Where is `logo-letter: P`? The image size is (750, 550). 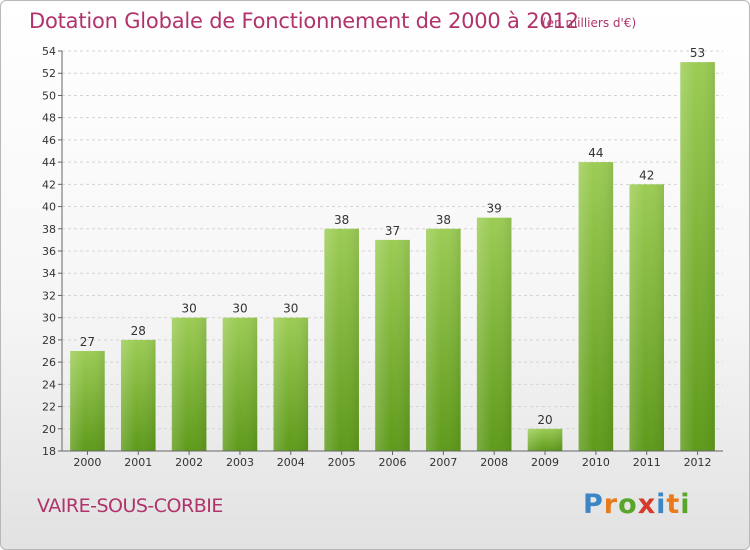
logo-letter: P is located at coordinates (593, 504).